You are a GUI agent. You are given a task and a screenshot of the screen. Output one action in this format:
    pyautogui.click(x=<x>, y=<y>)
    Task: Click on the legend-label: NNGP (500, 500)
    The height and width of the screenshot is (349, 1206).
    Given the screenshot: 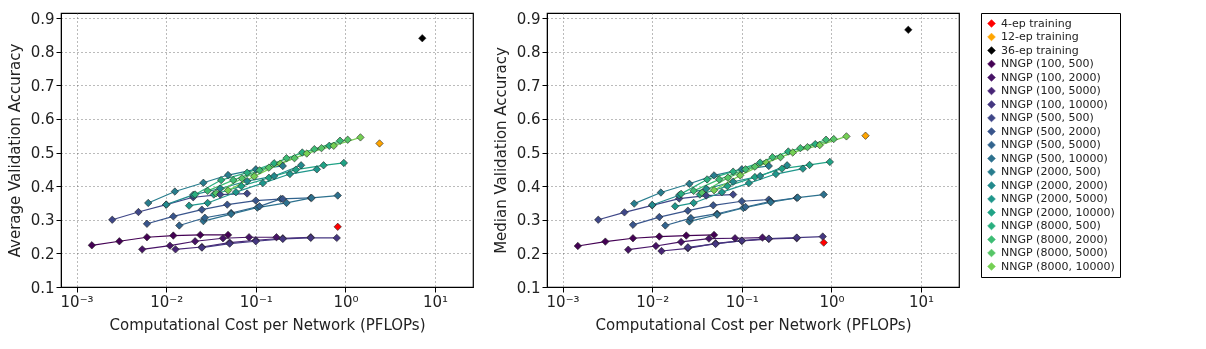 What is the action you would take?
    pyautogui.click(x=1047, y=117)
    